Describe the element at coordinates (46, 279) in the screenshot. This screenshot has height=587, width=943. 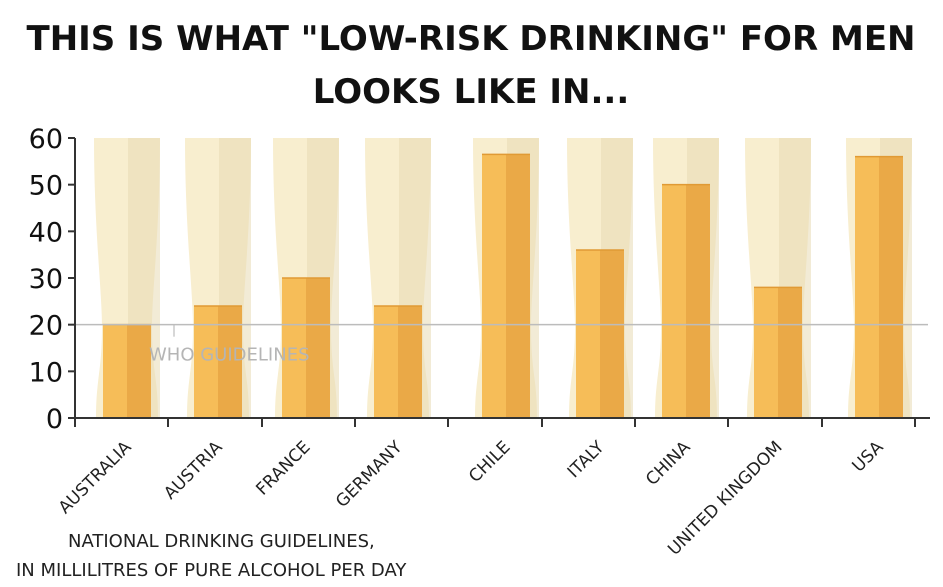
I see `y-tick-label-30: 30` at that location.